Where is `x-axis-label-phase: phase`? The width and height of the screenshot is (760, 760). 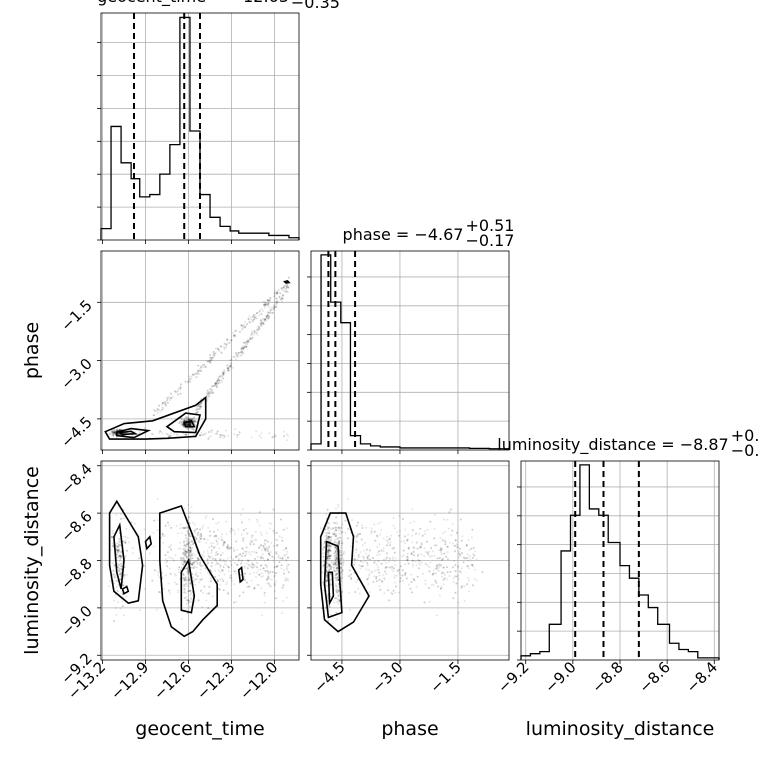 x-axis-label-phase: phase is located at coordinates (409, 729).